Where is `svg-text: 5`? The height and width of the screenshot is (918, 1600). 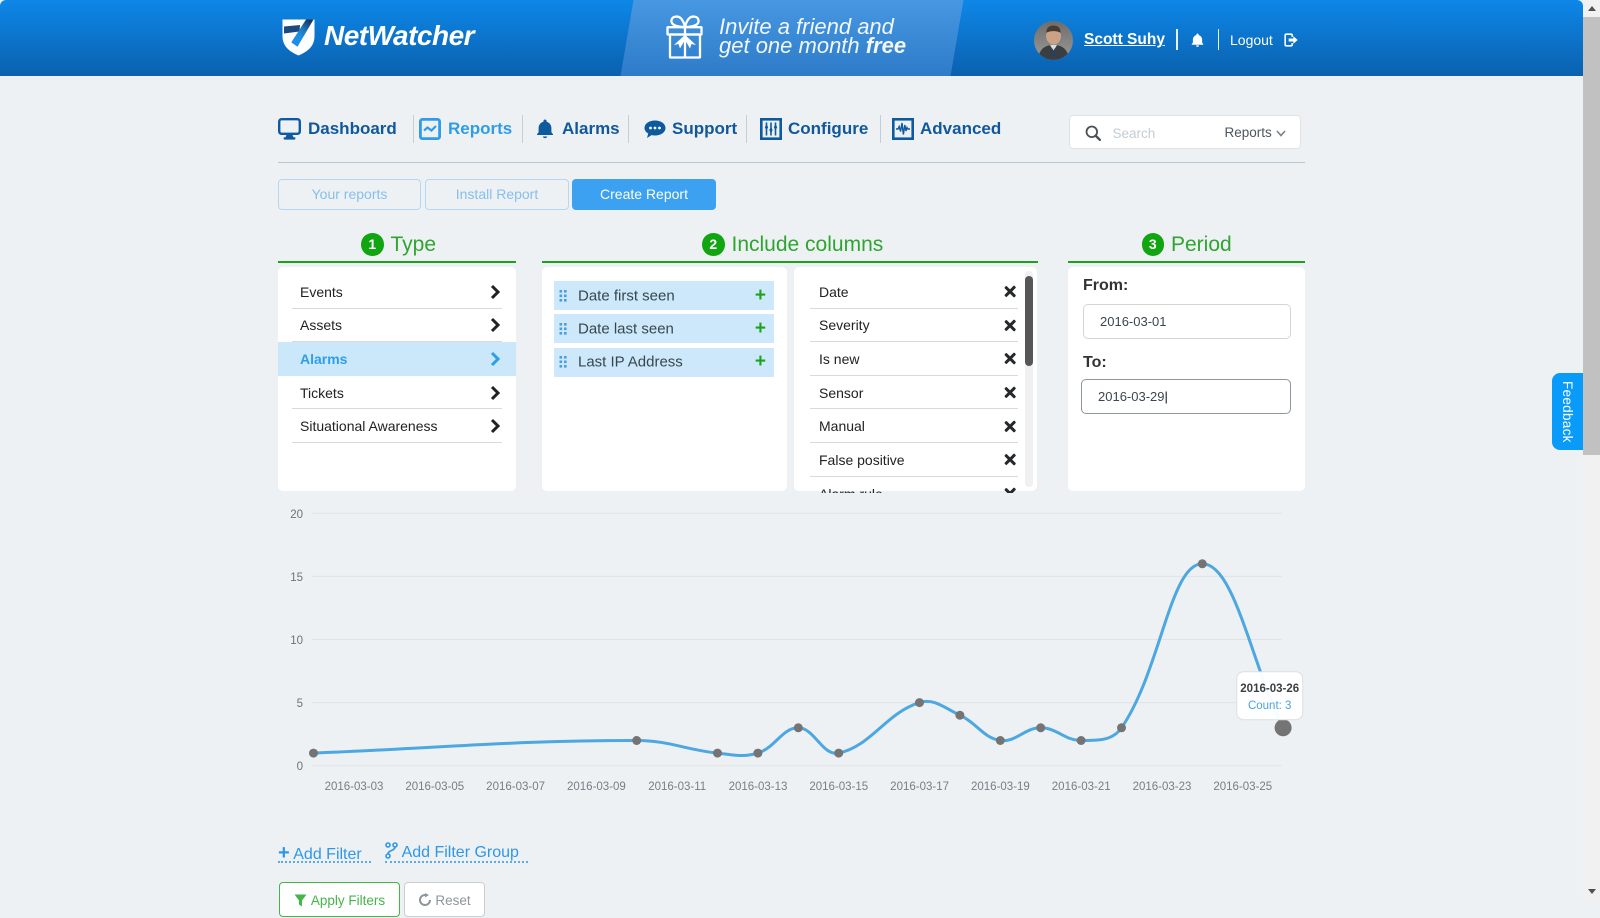
svg-text: 5 is located at coordinates (300, 704).